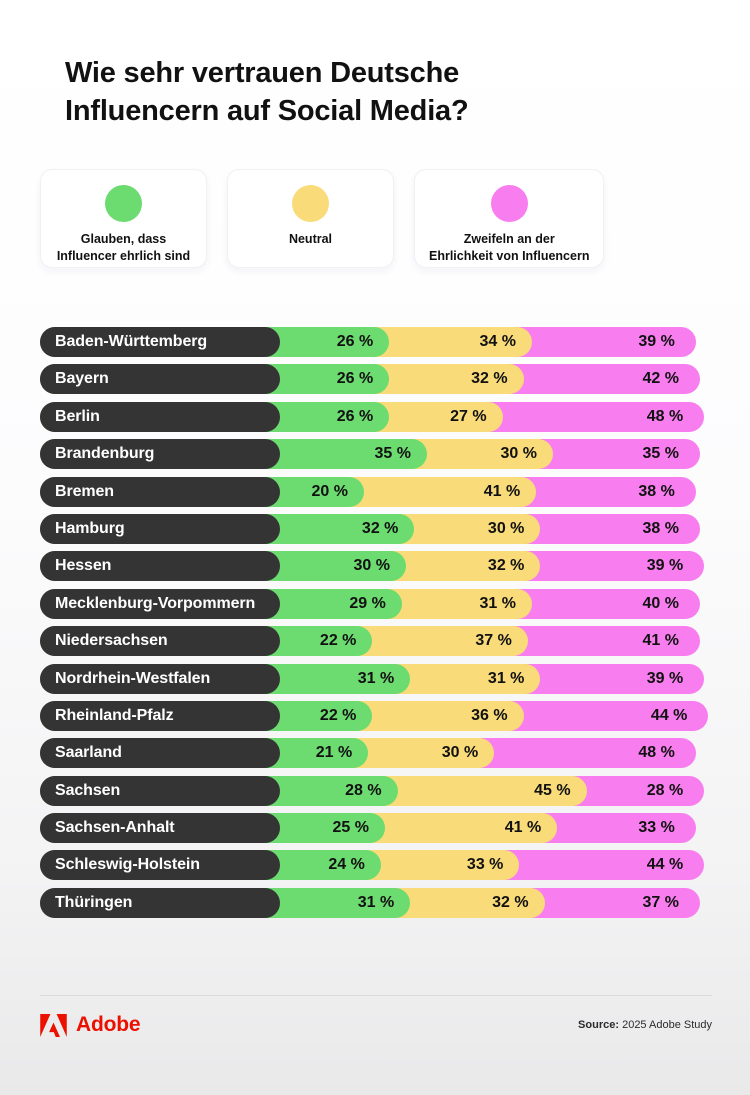 The image size is (750, 1095). Describe the element at coordinates (160, 753) in the screenshot. I see `state-label: Saarland` at that location.